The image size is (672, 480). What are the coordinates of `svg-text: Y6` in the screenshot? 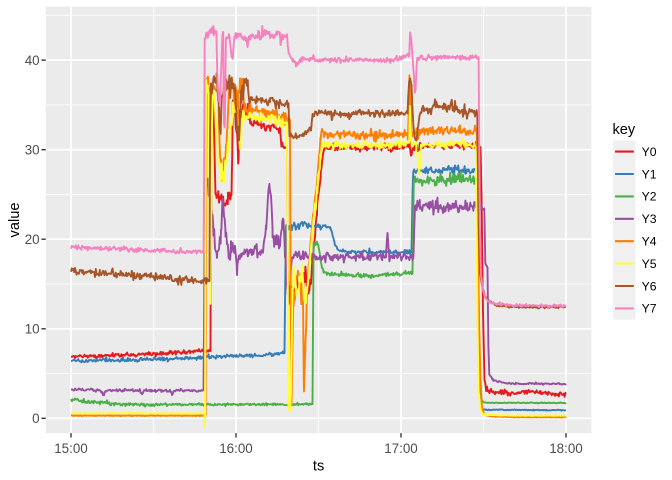 It's located at (649, 286).